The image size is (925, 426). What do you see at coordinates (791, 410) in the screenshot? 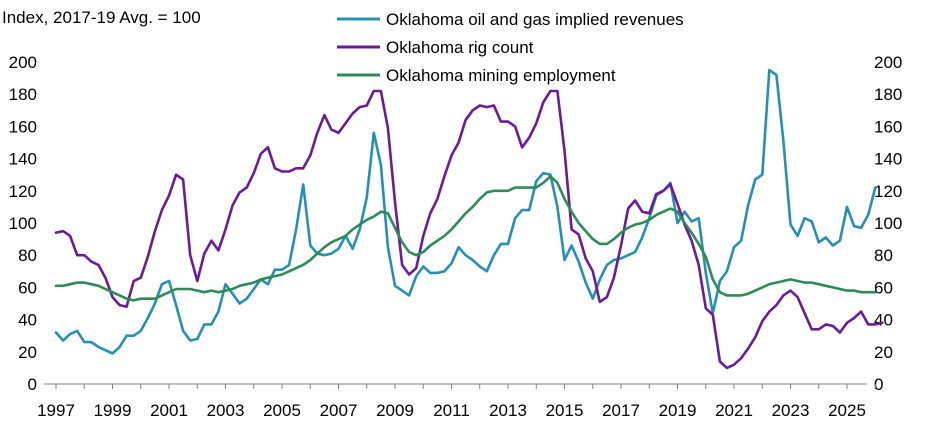
I see `x-tick-label: 2023` at bounding box center [791, 410].